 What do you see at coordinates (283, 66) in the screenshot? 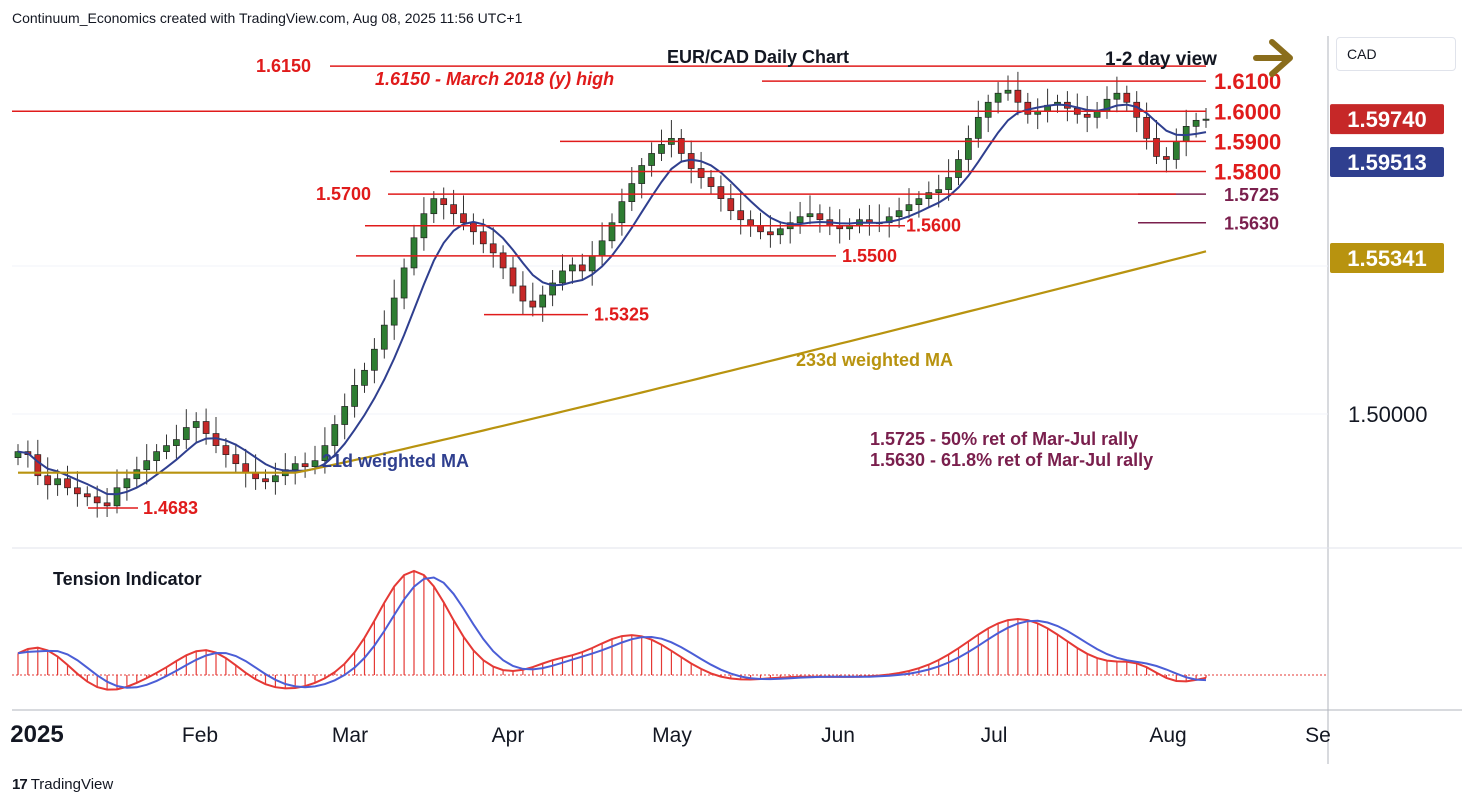
I see `level-label: 1.6150` at bounding box center [283, 66].